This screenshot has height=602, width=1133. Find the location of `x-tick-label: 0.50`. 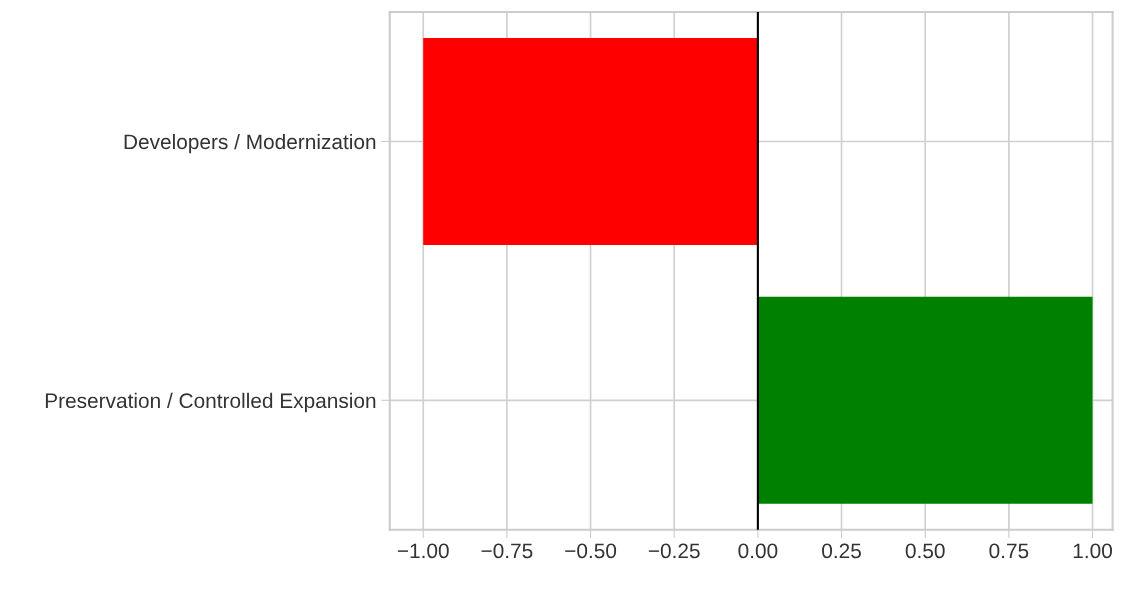

x-tick-label: 0.50 is located at coordinates (925, 551).